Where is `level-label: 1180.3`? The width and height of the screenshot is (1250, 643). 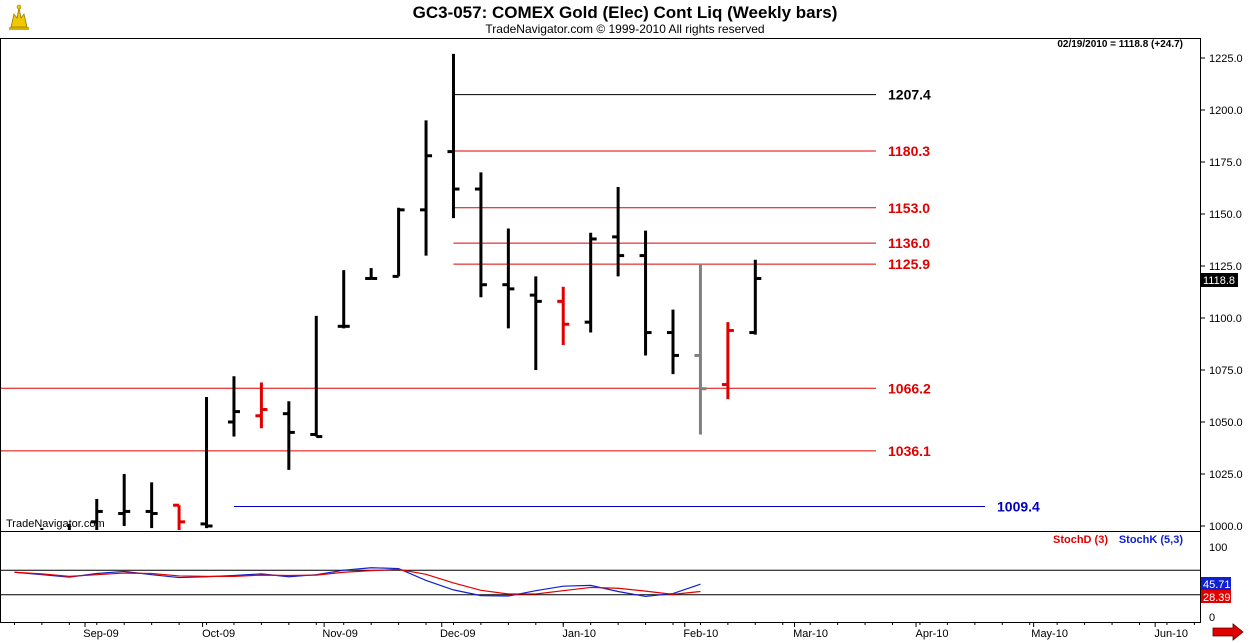 level-label: 1180.3 is located at coordinates (909, 151).